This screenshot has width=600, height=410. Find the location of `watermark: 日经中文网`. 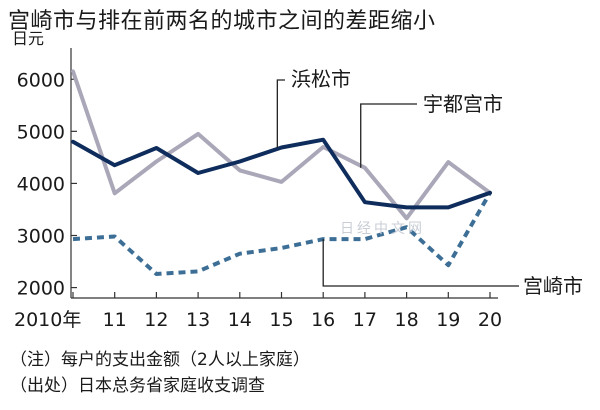

watermark: 日经中文网 is located at coordinates (382, 229).